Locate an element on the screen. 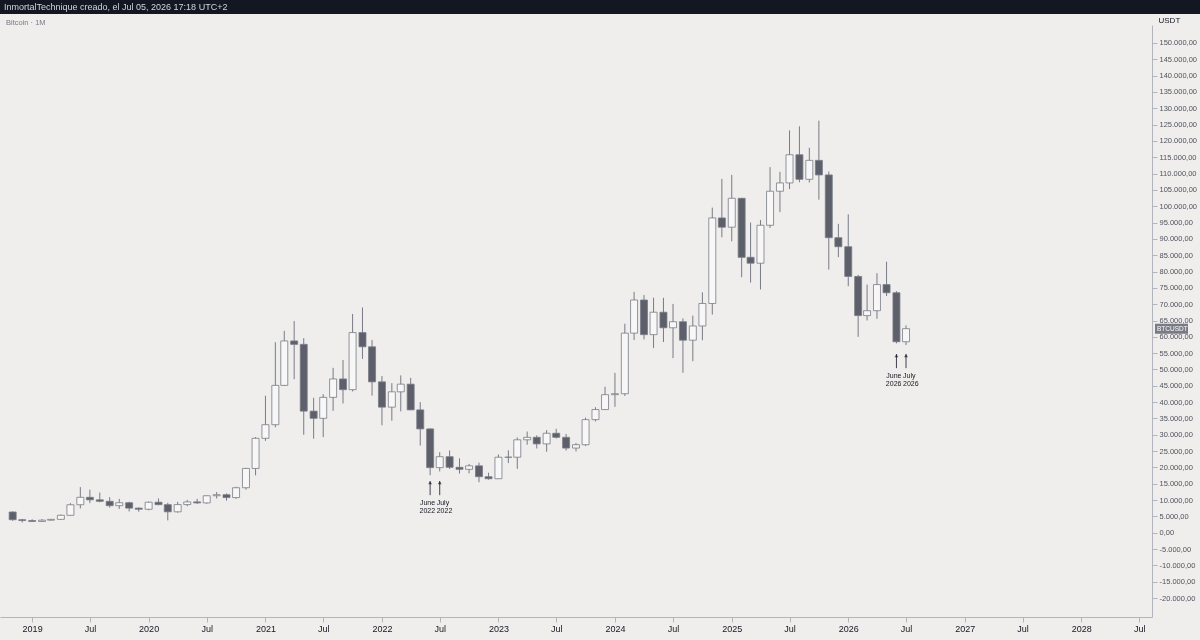  x-tick-label: 2022 is located at coordinates (382, 628).